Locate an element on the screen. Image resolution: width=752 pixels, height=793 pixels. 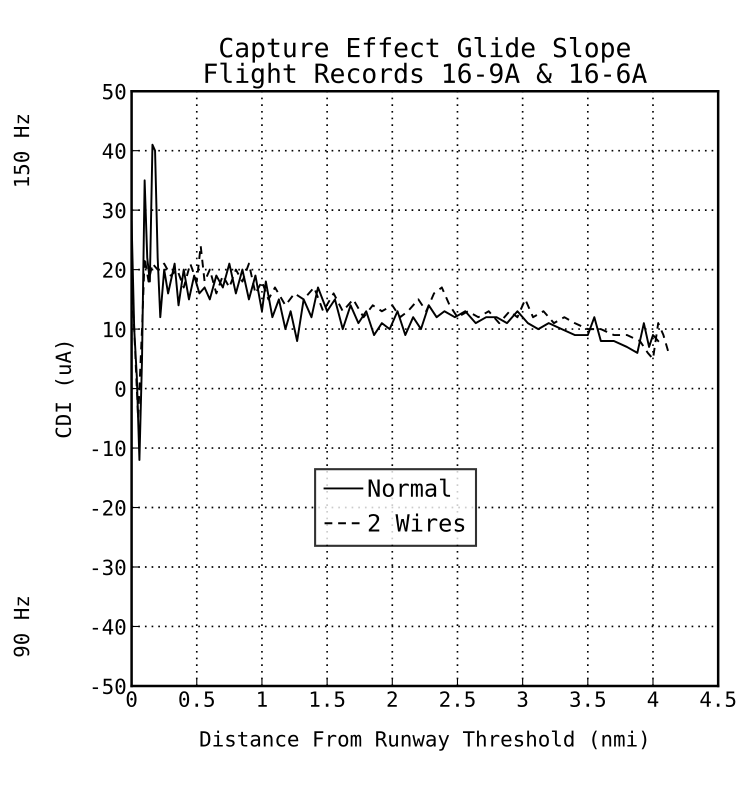
y-tick-label: 10 is located at coordinates (115, 330).